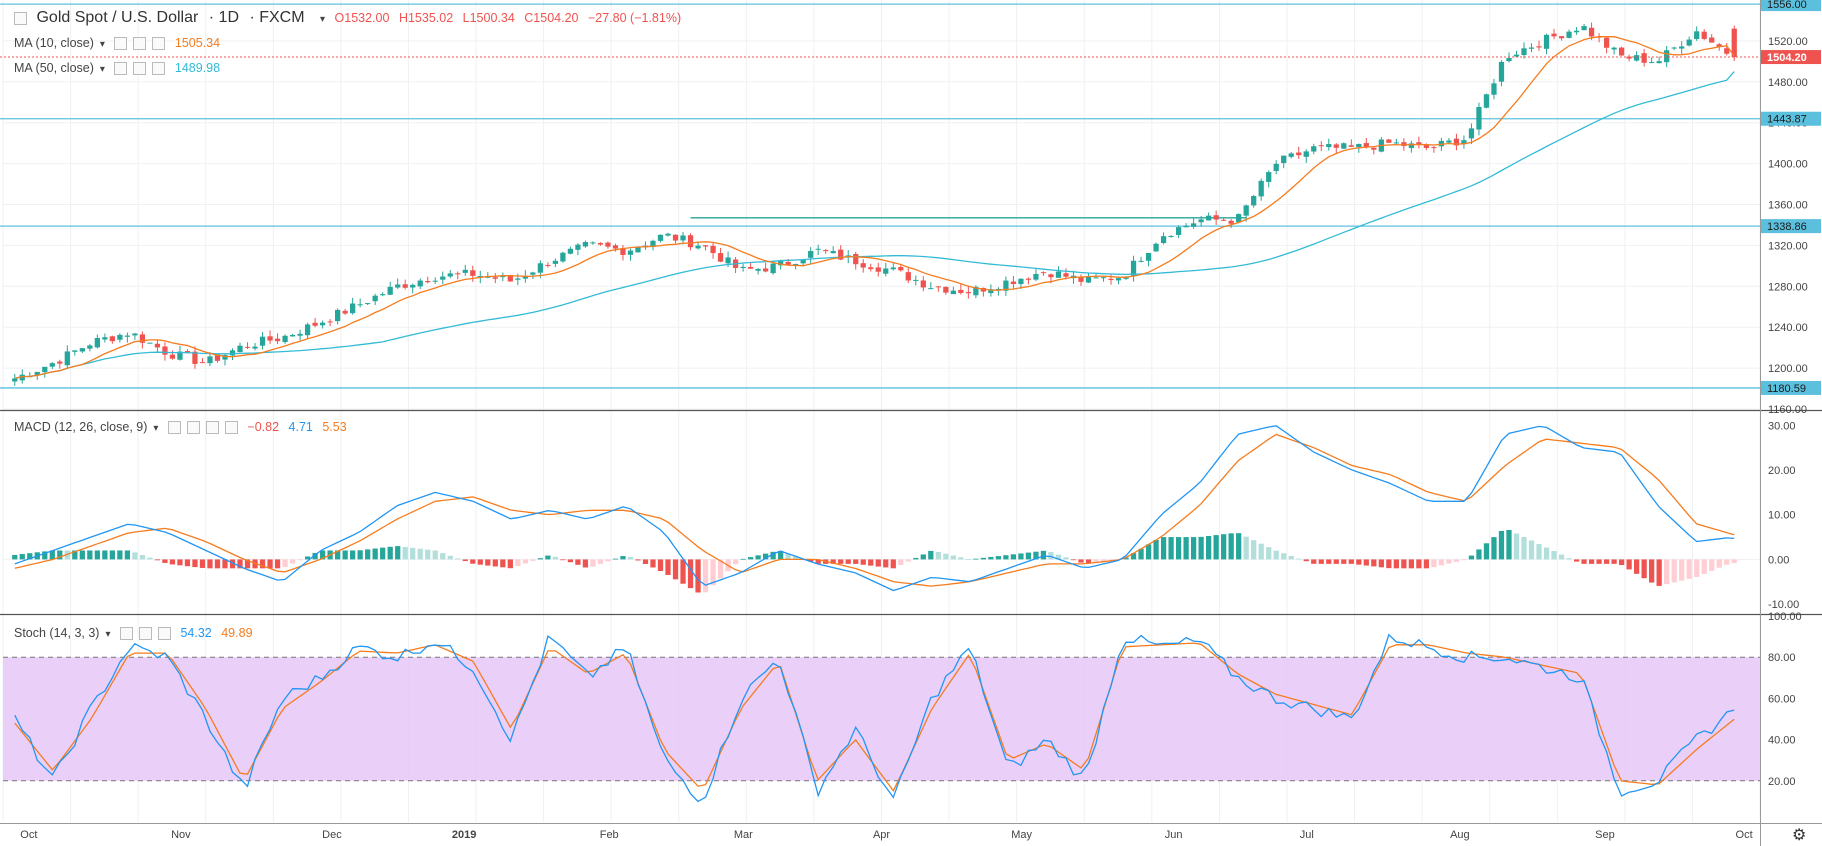 Image resolution: width=1822 pixels, height=846 pixels. What do you see at coordinates (1782, 426) in the screenshot?
I see `macd-tick-label: 30.00` at bounding box center [1782, 426].